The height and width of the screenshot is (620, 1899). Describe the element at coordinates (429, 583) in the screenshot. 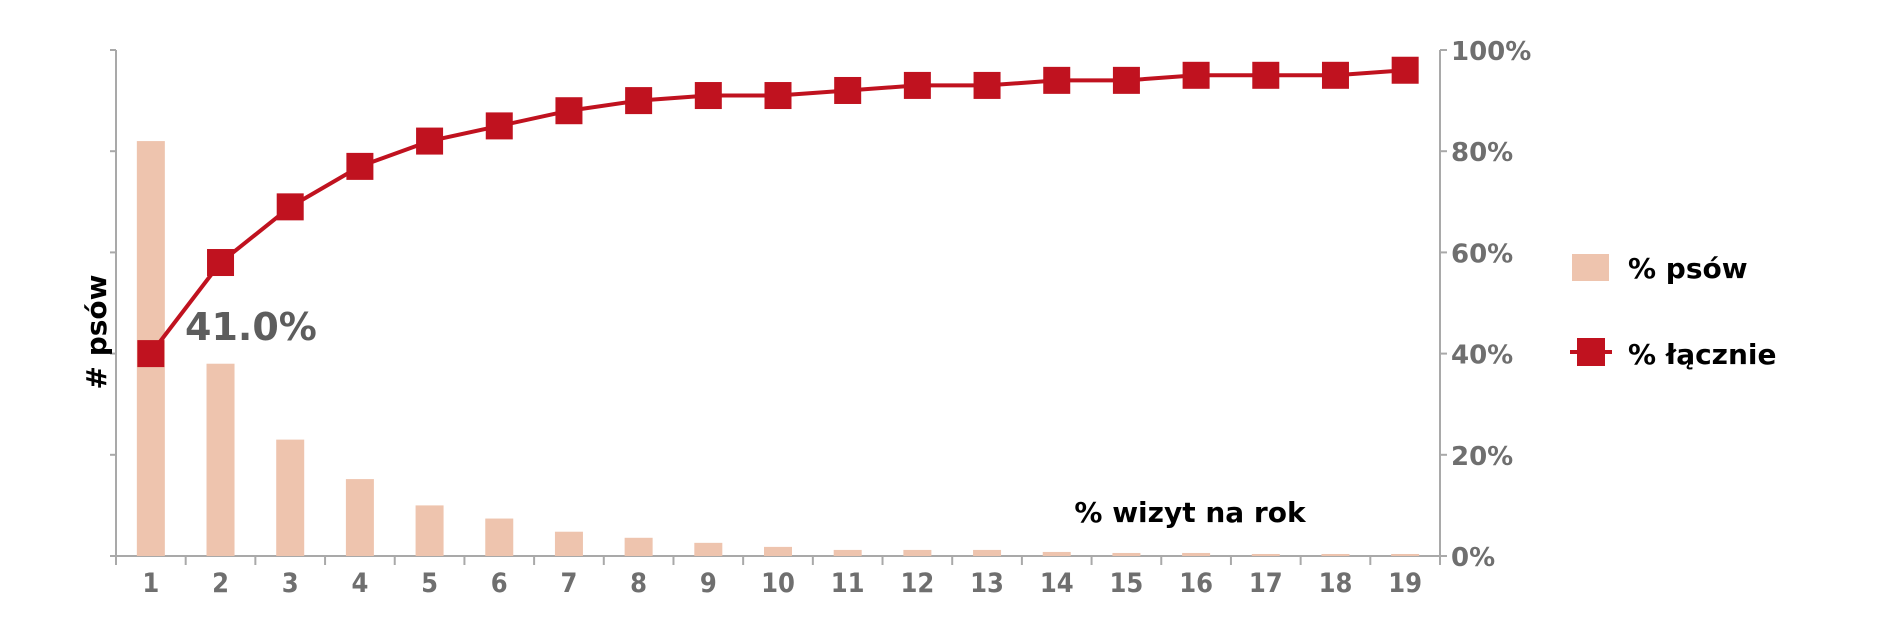

I see `x-tick-label: 5` at that location.